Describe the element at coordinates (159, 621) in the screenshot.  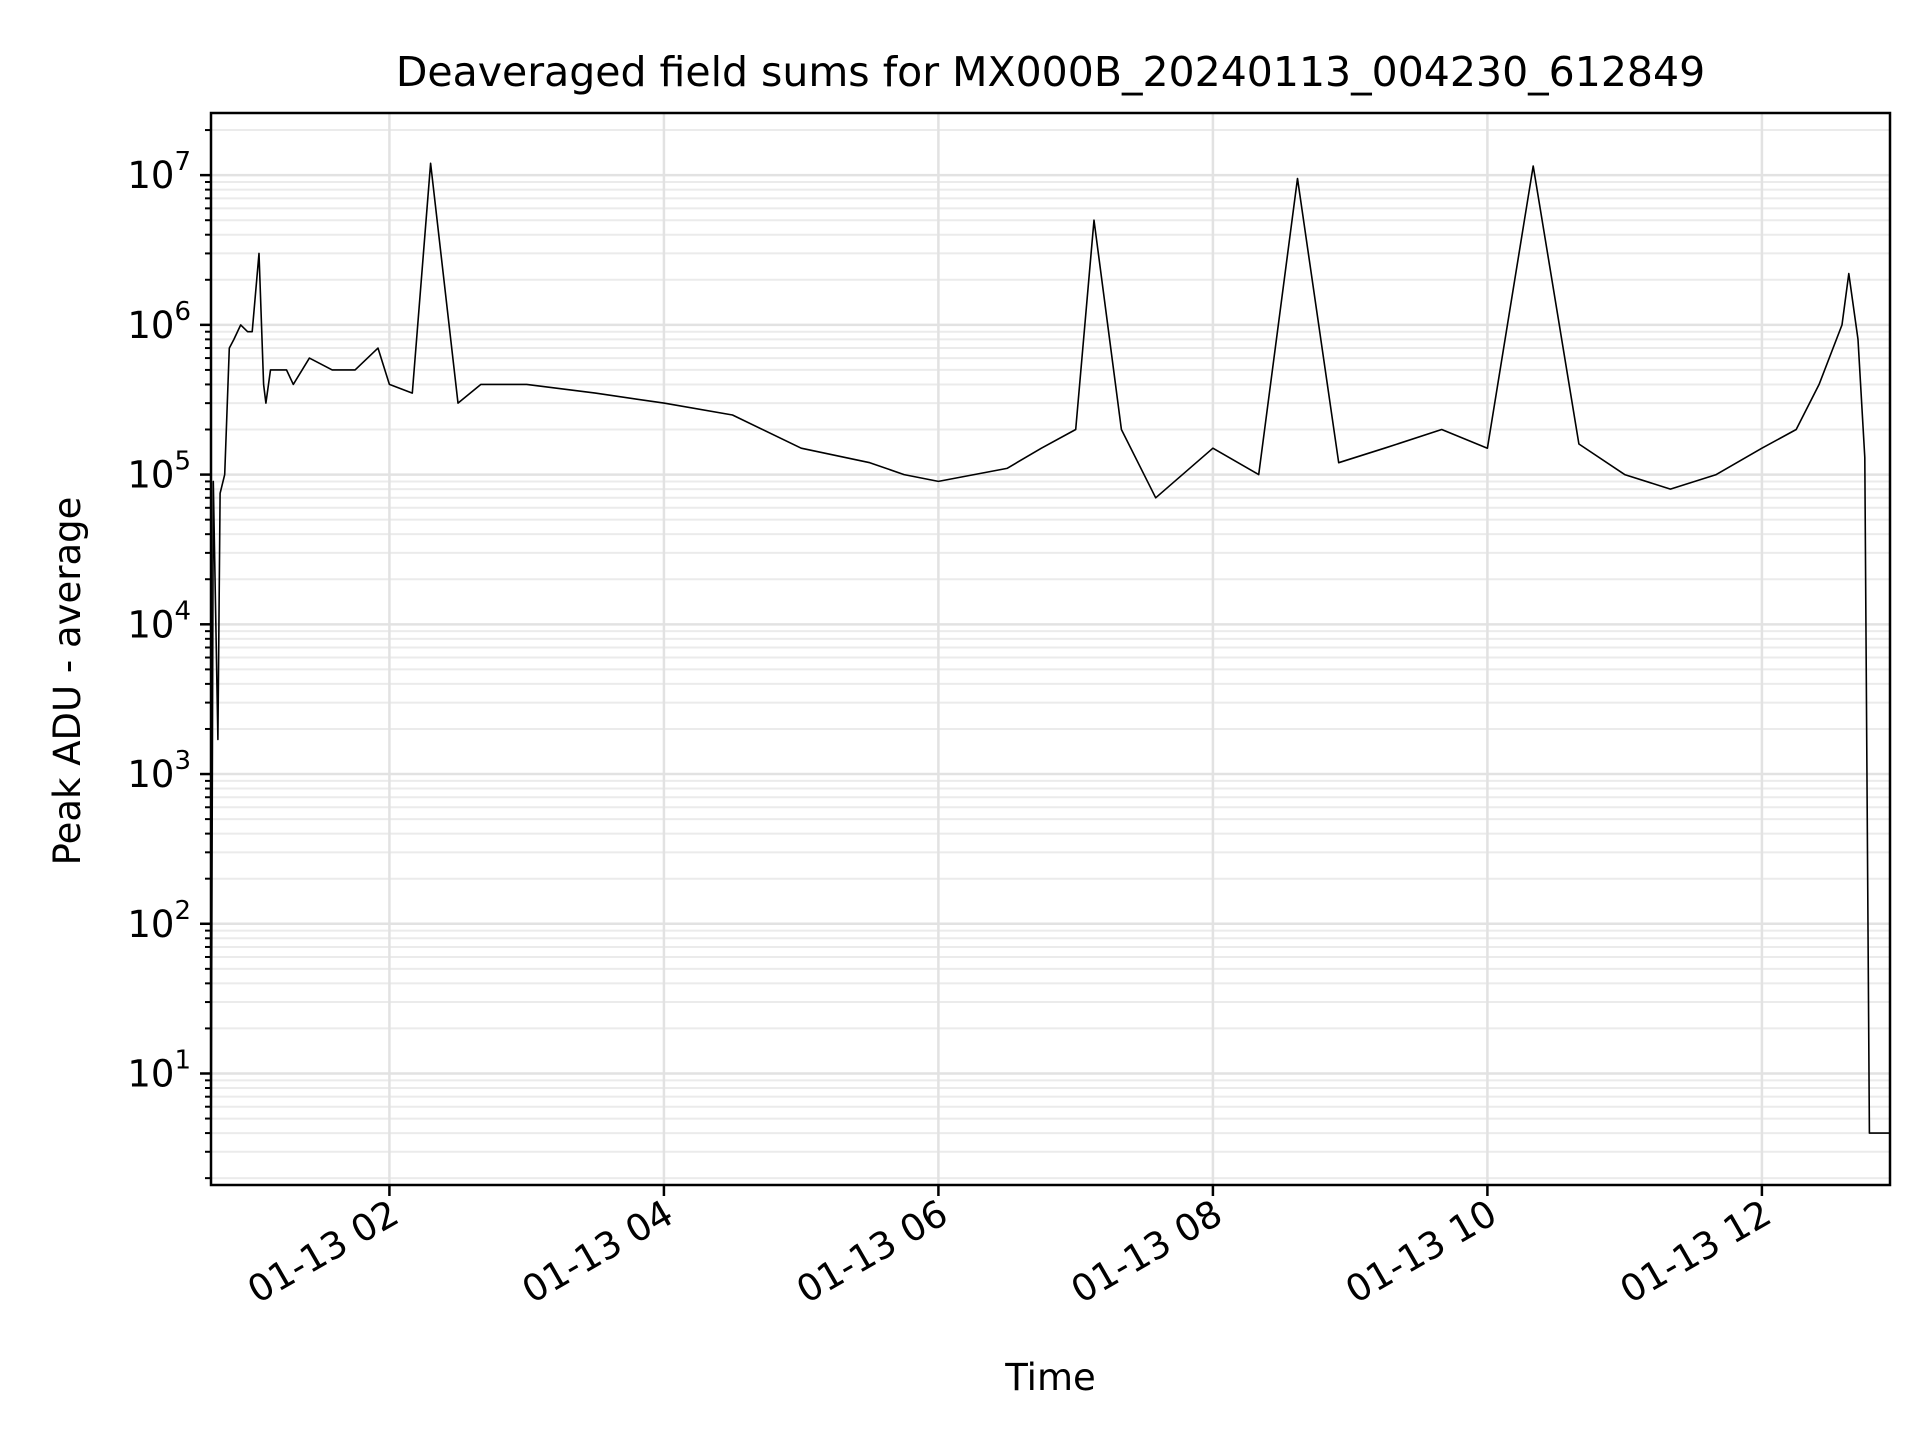
I see `y-tick-label: 10⁴` at that location.